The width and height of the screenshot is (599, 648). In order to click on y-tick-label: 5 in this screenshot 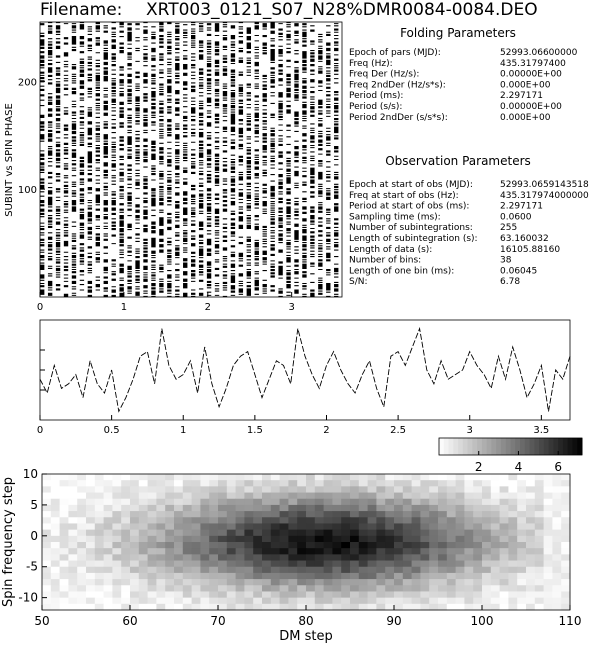, I will do `click(34, 505)`.